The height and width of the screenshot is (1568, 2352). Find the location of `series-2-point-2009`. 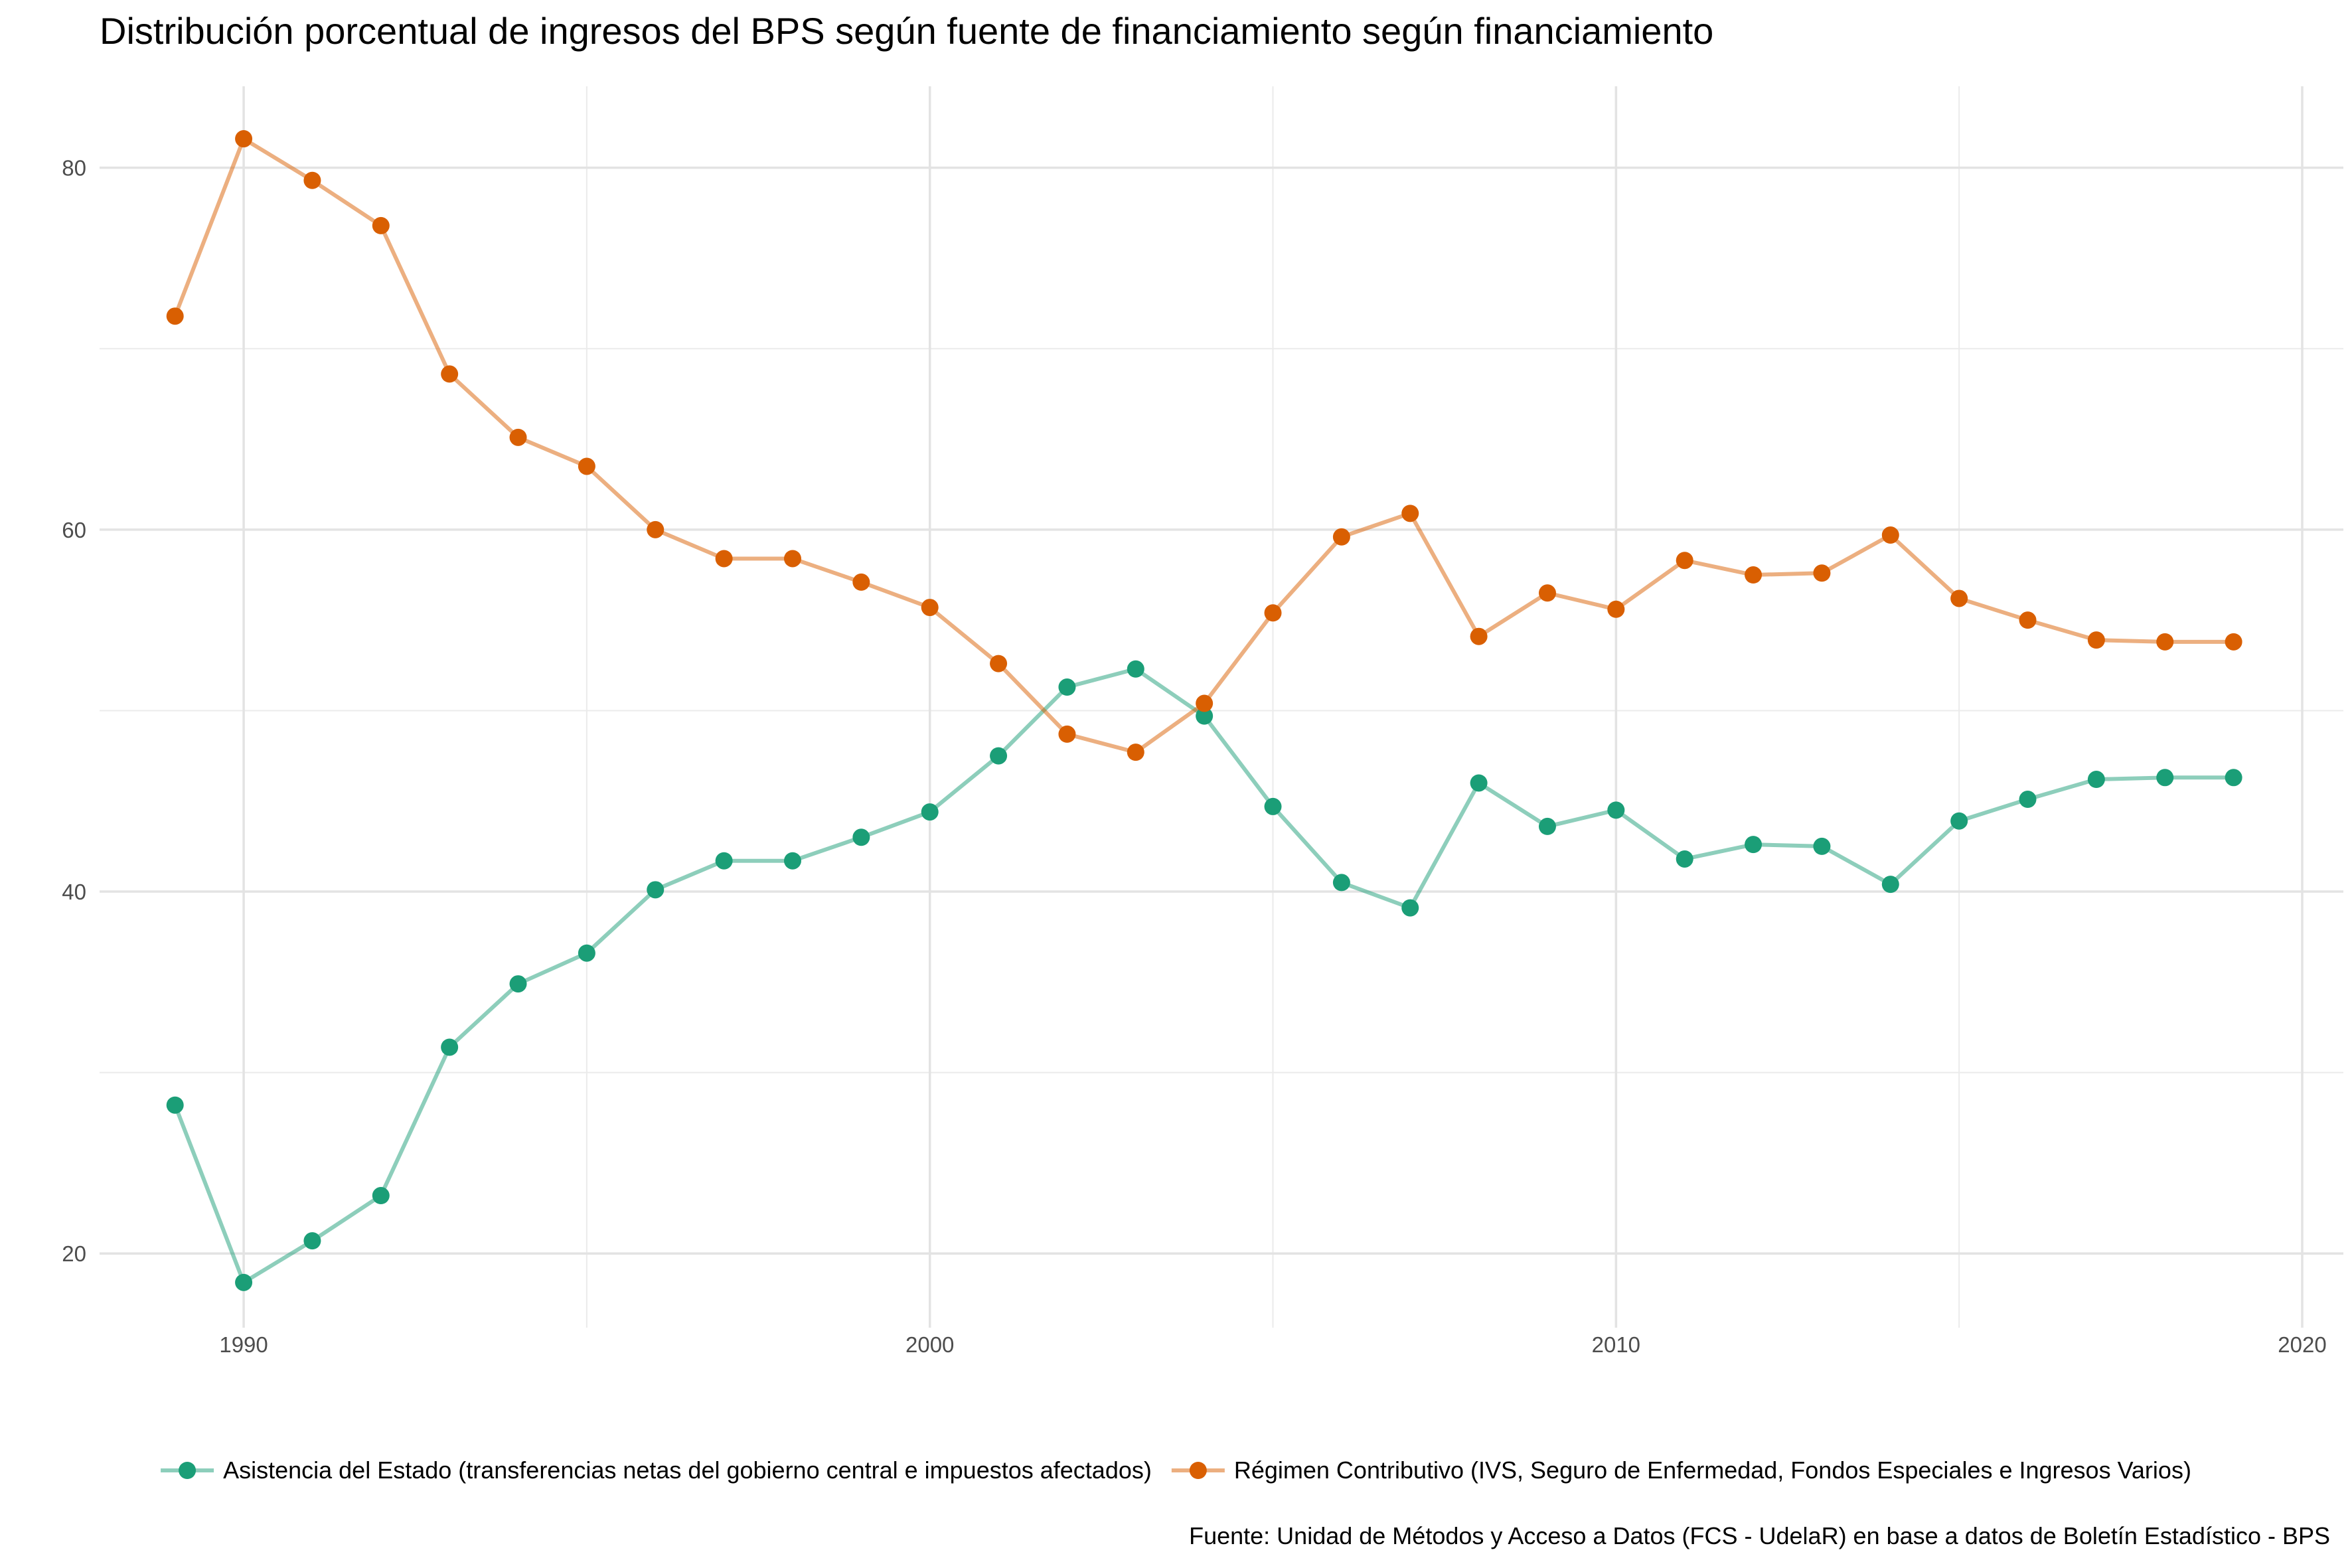

series-2-point-2009 is located at coordinates (1547, 593).